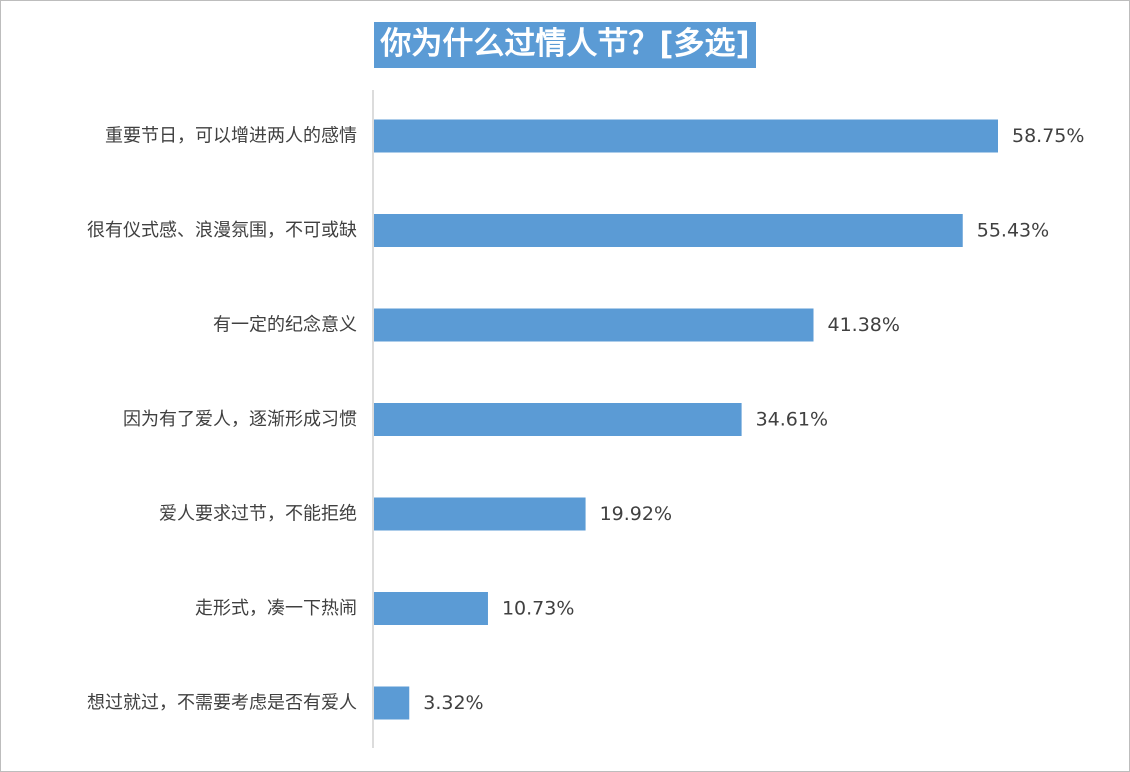 Image resolution: width=1130 pixels, height=772 pixels. What do you see at coordinates (1048, 136) in the screenshot?
I see `value-label-1: 58.75%` at bounding box center [1048, 136].